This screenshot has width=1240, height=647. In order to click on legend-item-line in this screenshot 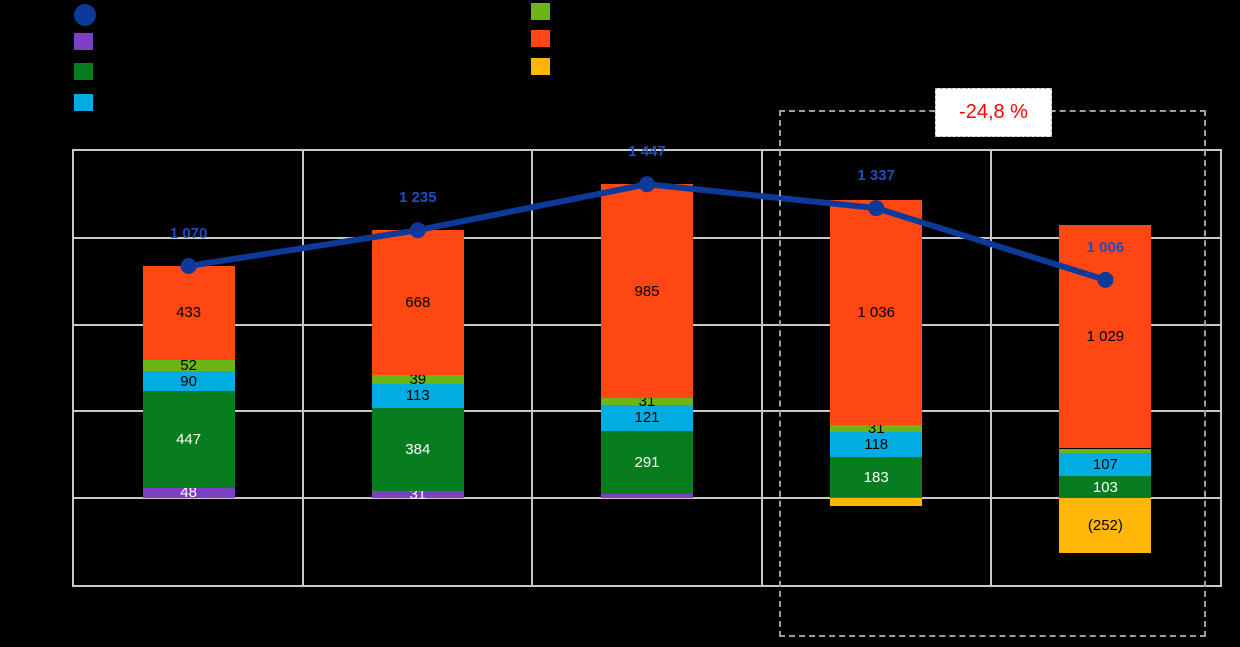, I will do `click(85, 15)`.